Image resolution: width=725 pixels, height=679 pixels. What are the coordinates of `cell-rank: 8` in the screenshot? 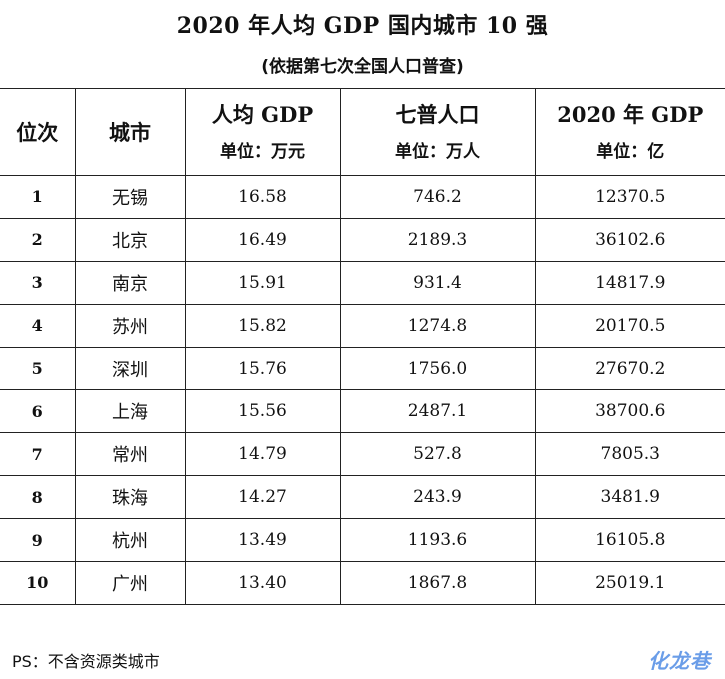 It's located at (38, 497).